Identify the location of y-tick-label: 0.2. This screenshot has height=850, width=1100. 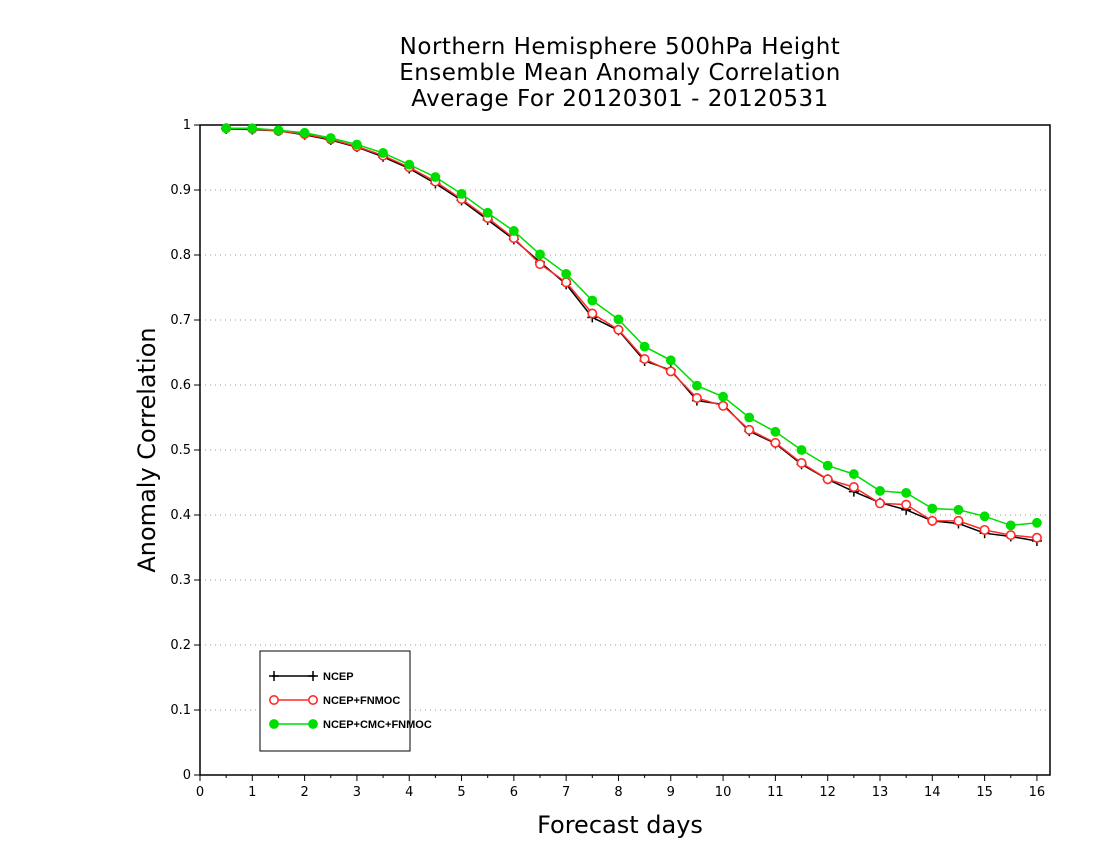
(180, 645).